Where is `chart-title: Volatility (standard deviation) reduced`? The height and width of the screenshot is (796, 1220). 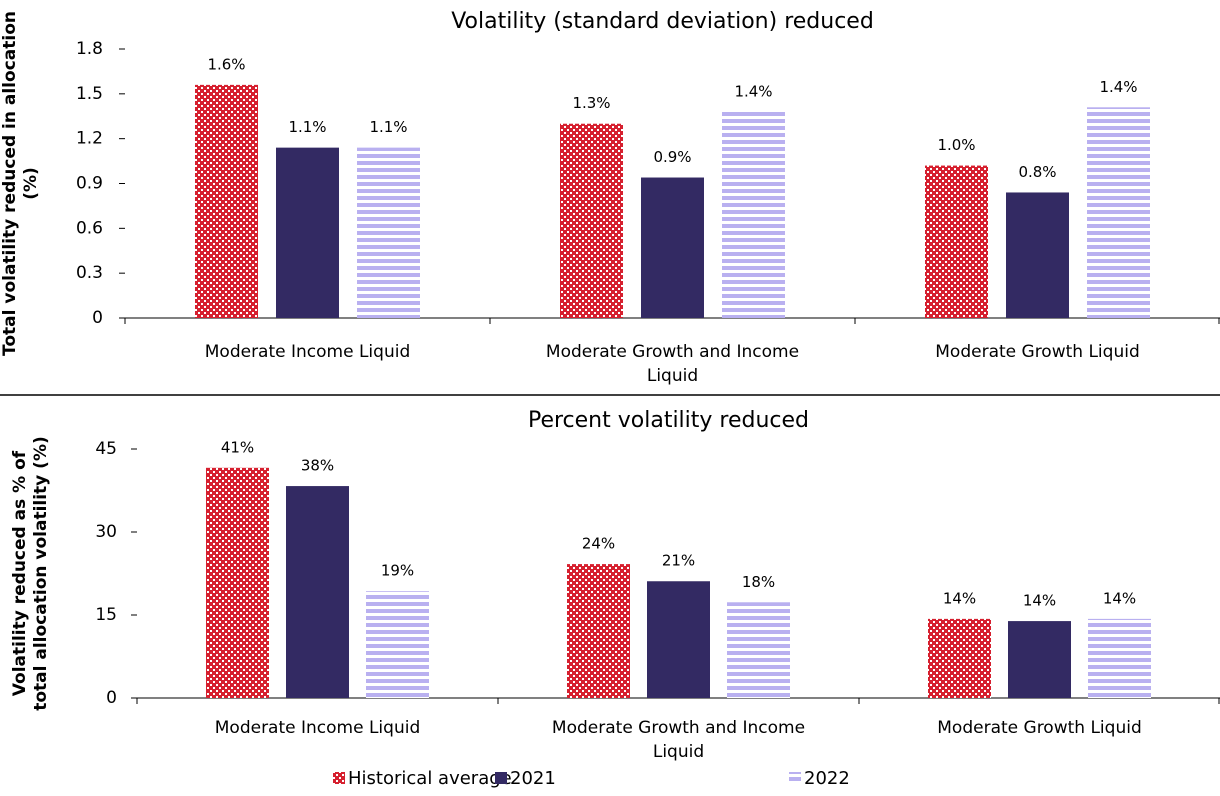
chart-title: Volatility (standard deviation) reduced is located at coordinates (662, 21).